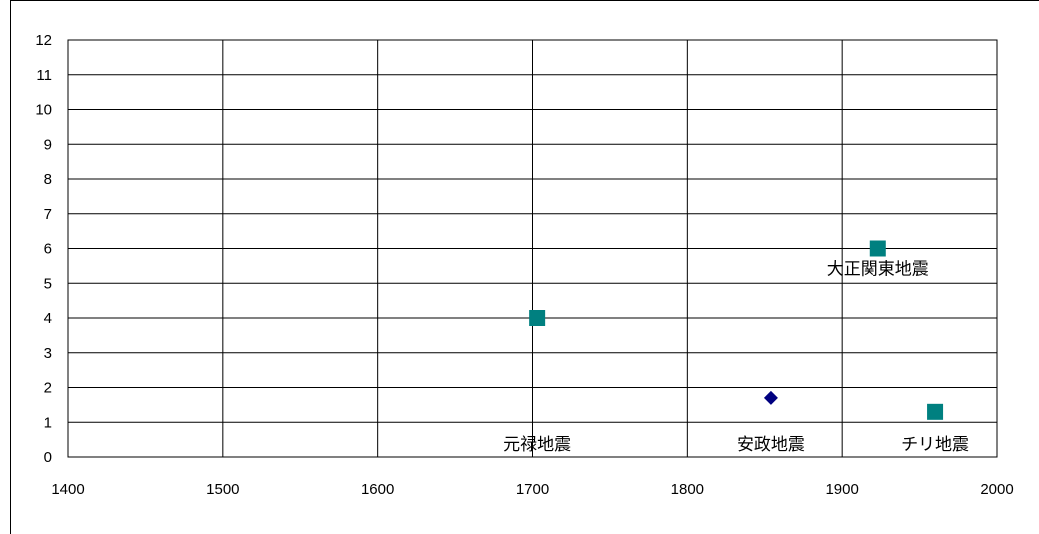 Image resolution: width=1039 pixels, height=534 pixels. What do you see at coordinates (771, 445) in the screenshot?
I see `annotation-label: 安政地震` at bounding box center [771, 445].